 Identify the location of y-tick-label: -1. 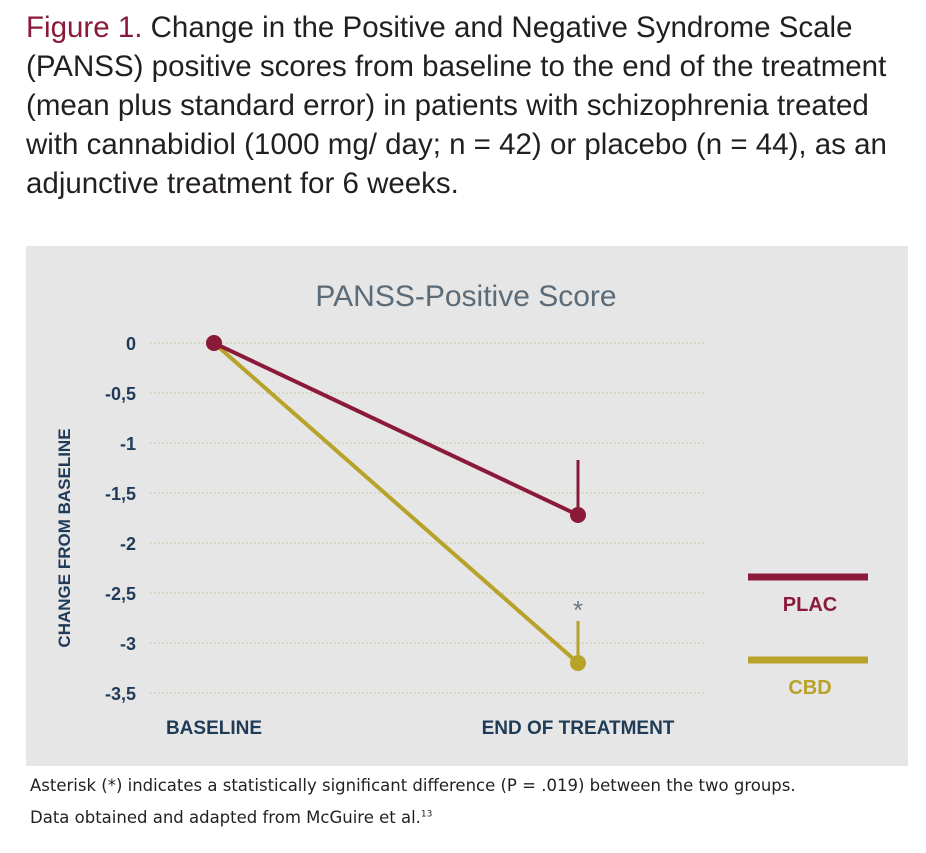
(128, 444).